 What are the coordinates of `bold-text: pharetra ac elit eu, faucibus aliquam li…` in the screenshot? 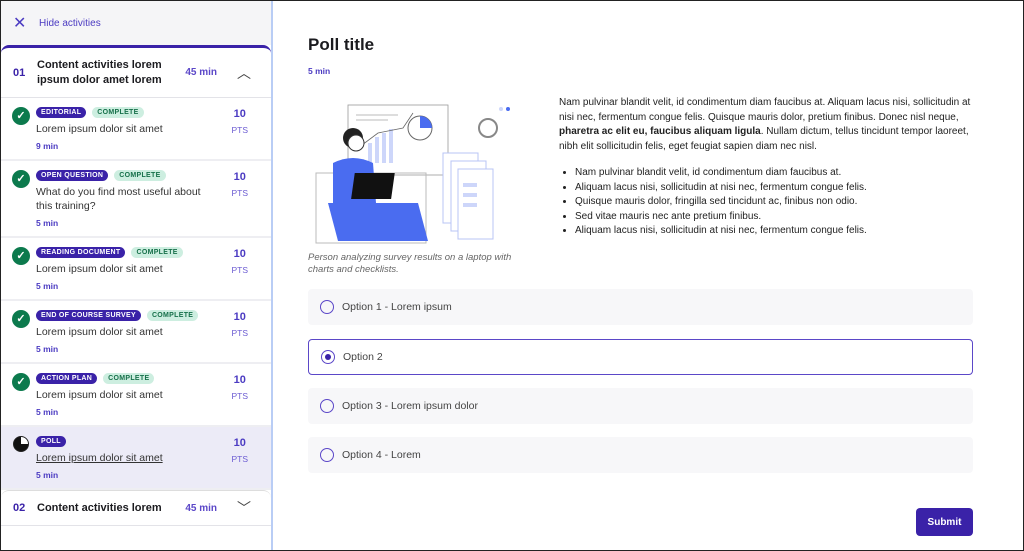 It's located at (660, 131).